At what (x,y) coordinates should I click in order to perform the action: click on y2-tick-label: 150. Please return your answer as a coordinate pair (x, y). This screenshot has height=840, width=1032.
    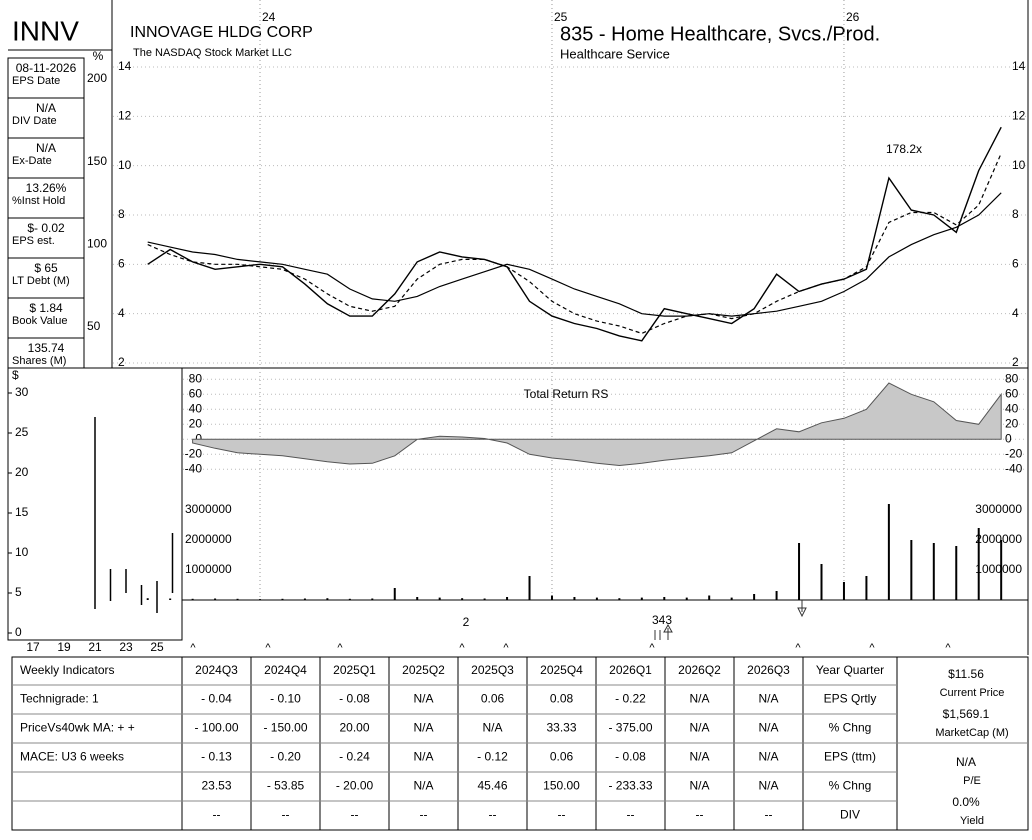
    Looking at the image, I should click on (97, 161).